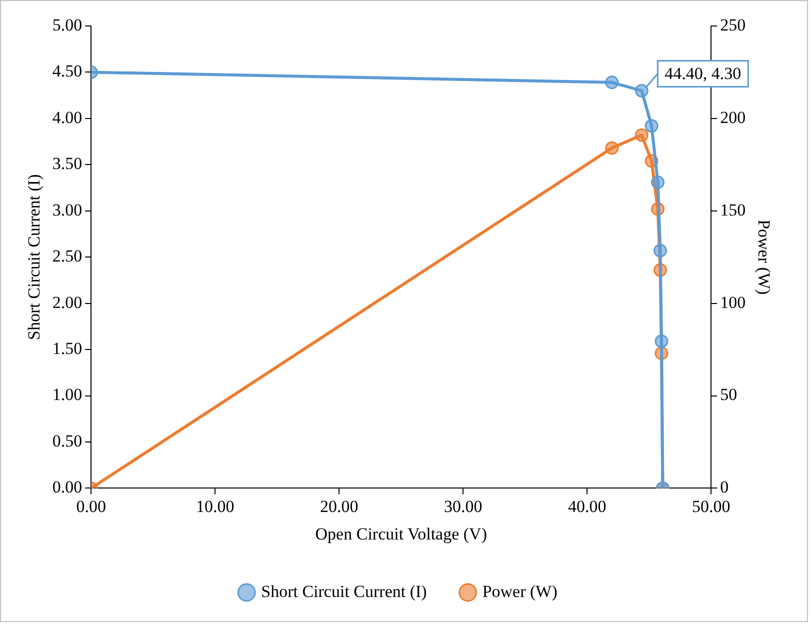 Image resolution: width=812 pixels, height=625 pixels. Describe the element at coordinates (520, 591) in the screenshot. I see `legend-label: Power (W)` at that location.